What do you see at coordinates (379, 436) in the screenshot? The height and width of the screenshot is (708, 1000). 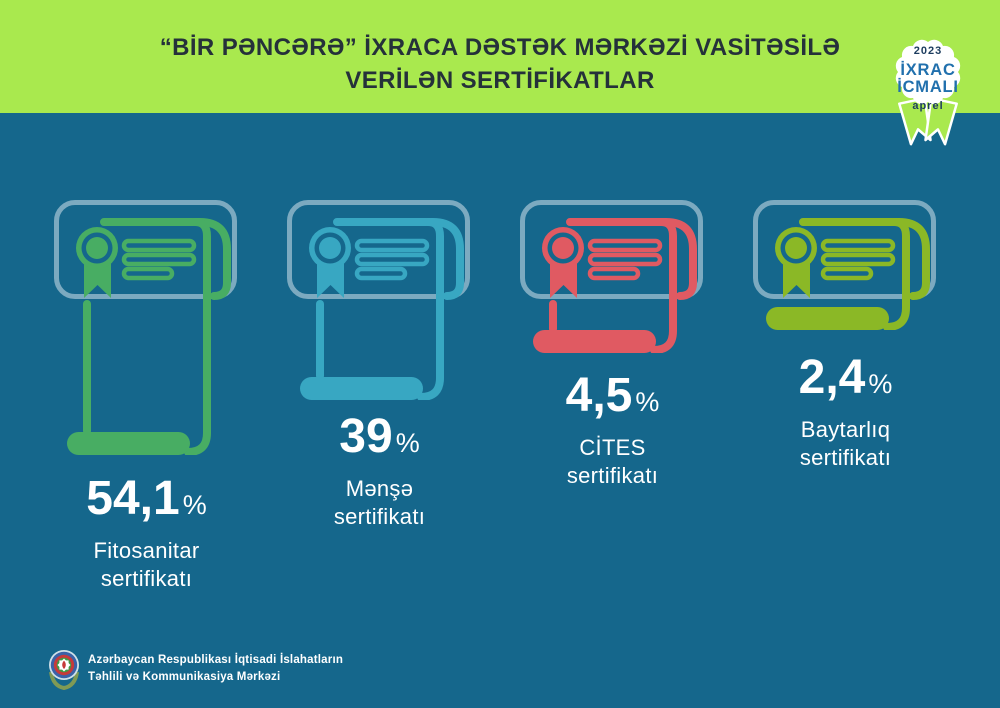 I see `percentage-value: 39%` at bounding box center [379, 436].